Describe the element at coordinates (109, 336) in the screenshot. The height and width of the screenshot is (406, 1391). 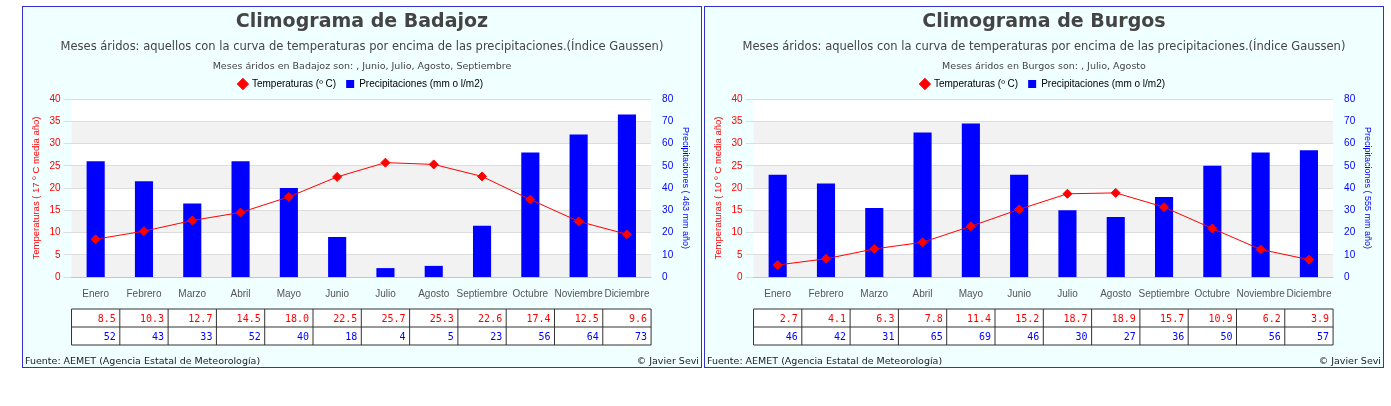
I see `data-label: 52` at that location.